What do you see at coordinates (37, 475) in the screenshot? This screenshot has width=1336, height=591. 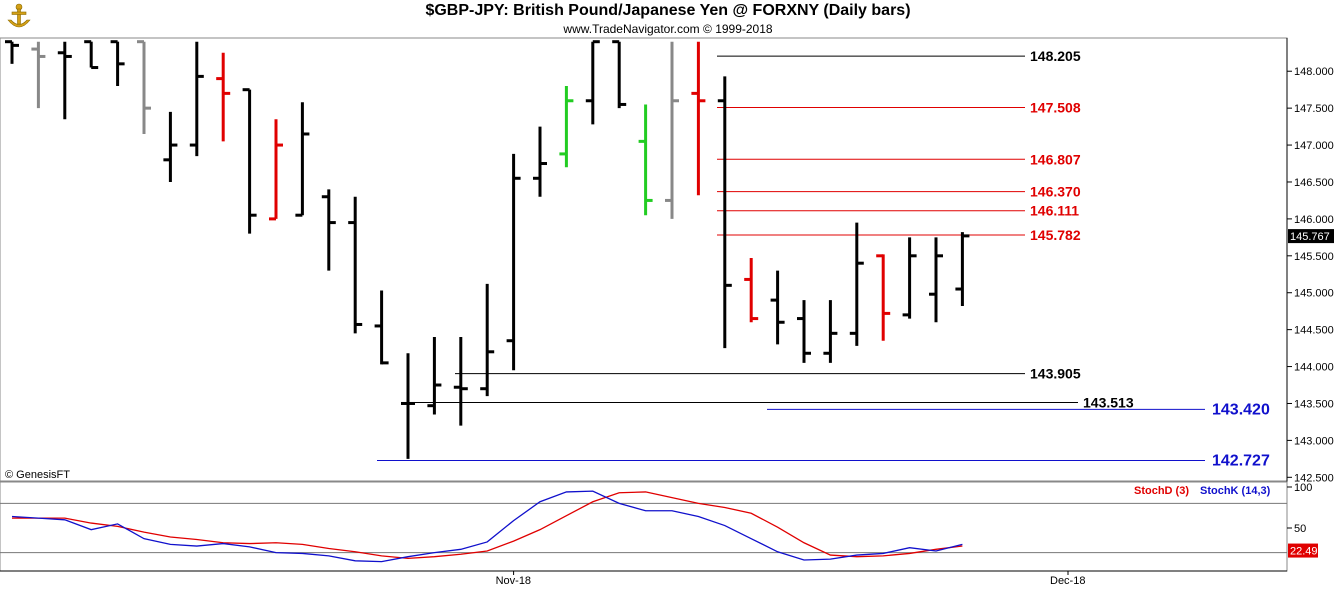 I see `copyright-text: © GenesisFT` at bounding box center [37, 475].